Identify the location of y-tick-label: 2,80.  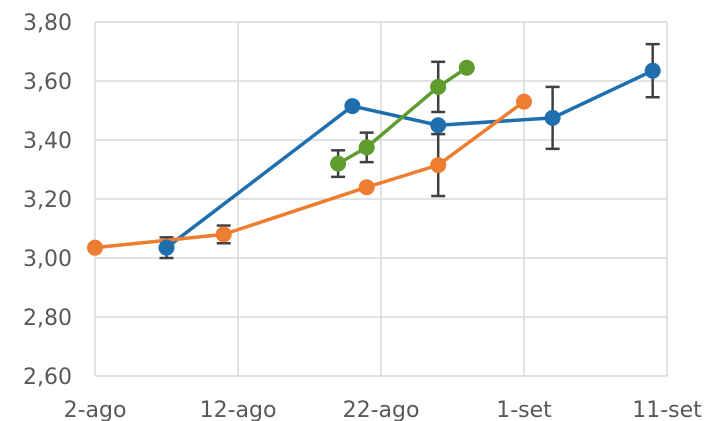
(47, 318).